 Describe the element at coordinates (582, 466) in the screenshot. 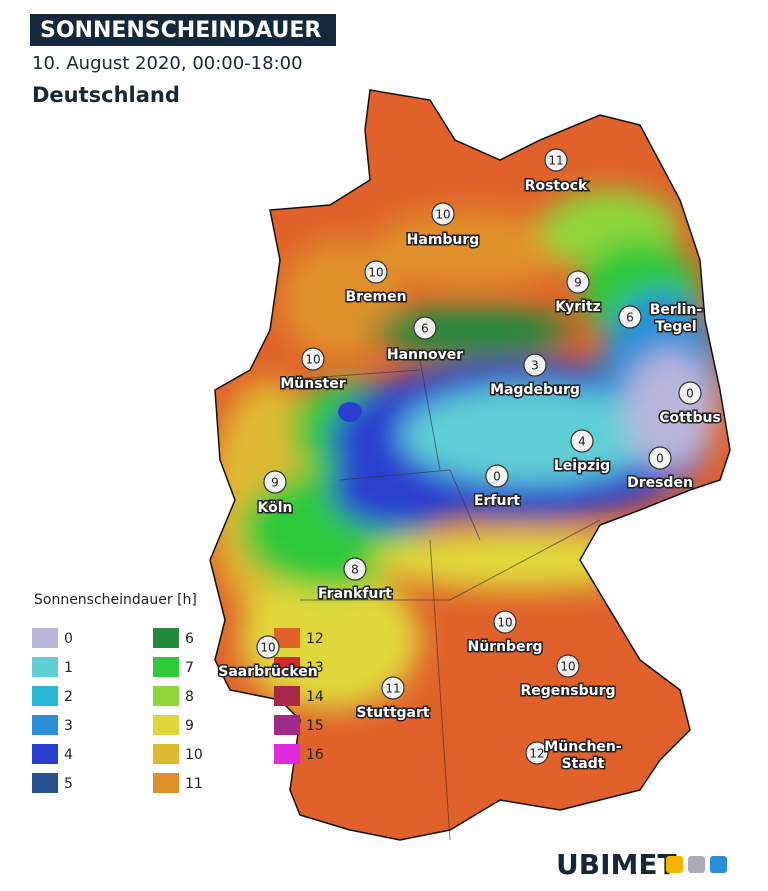

I see `city-name: Leipzig` at that location.